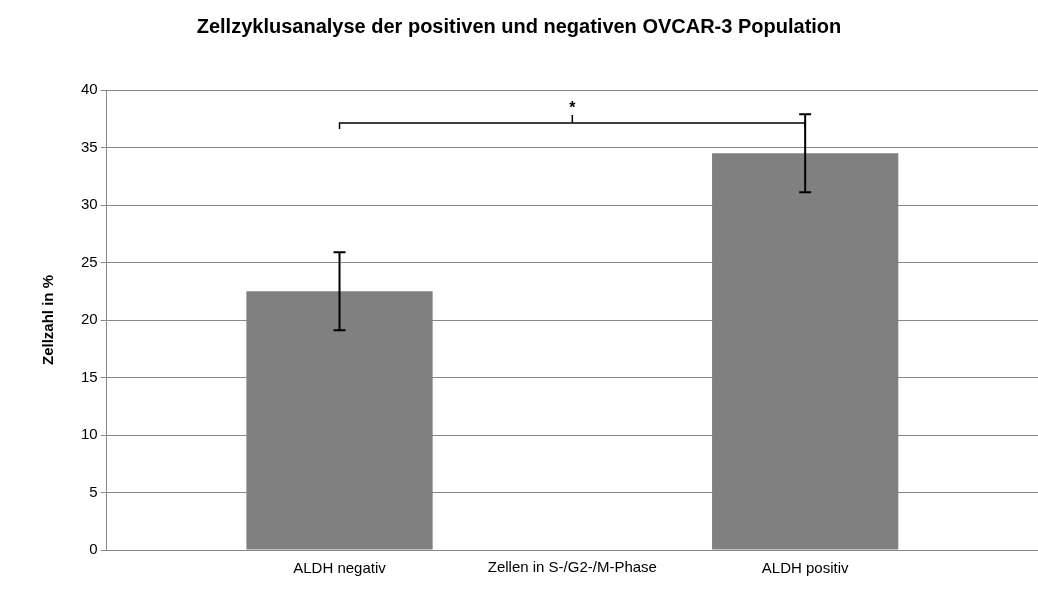 The image size is (1038, 598). Describe the element at coordinates (89, 434) in the screenshot. I see `y-tick-label: 10` at that location.